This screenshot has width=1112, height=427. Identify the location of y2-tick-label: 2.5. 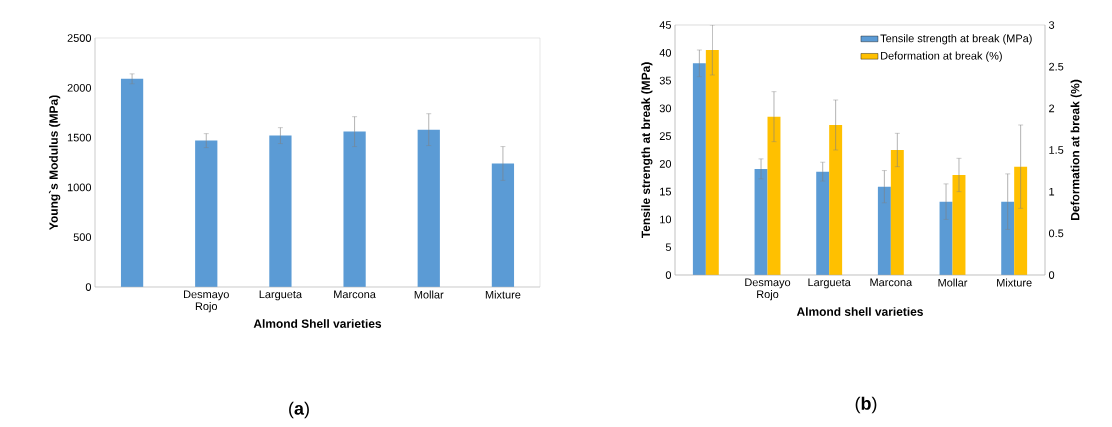
(1056, 66).